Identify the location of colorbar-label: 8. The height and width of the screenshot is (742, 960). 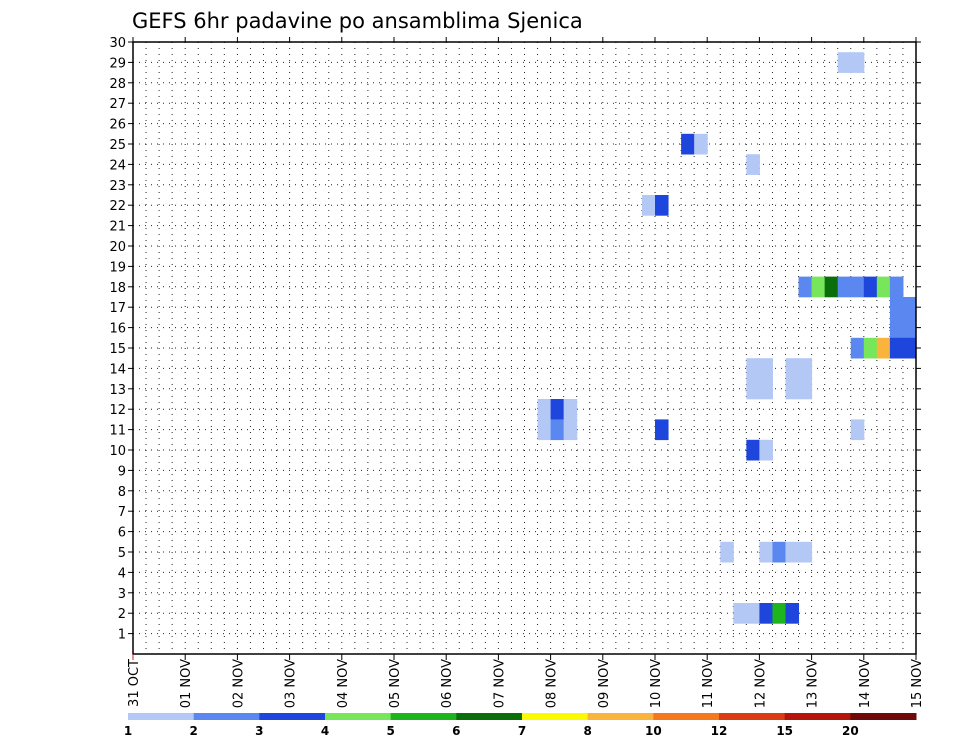
(587, 731).